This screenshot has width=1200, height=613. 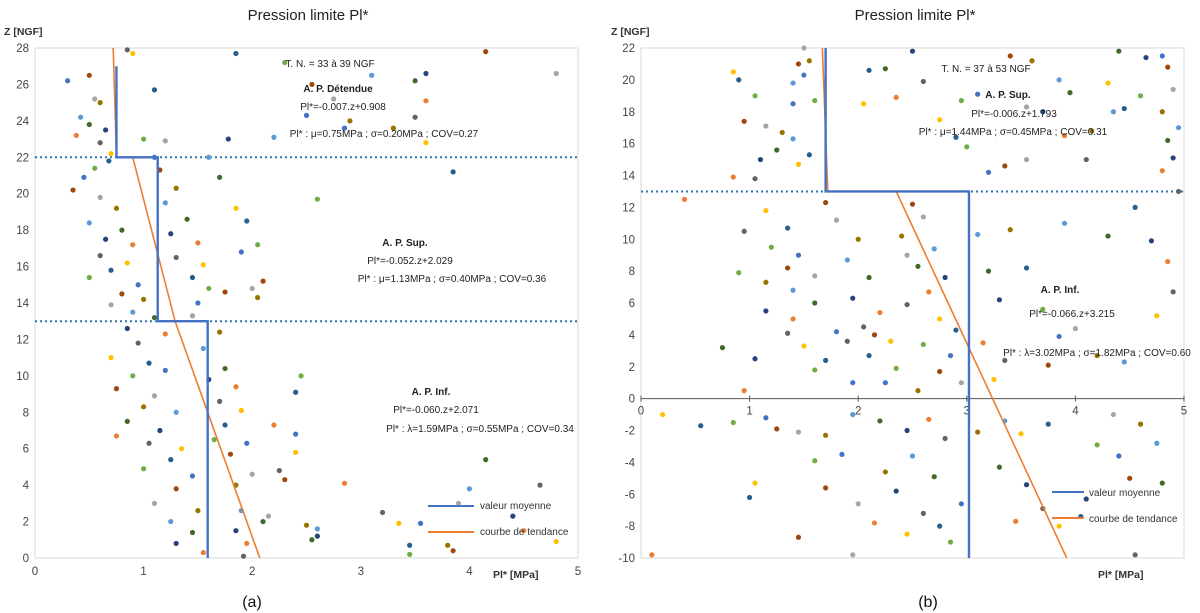 What do you see at coordinates (143, 572) in the screenshot?
I see `chart-a-xtick: 1` at bounding box center [143, 572].